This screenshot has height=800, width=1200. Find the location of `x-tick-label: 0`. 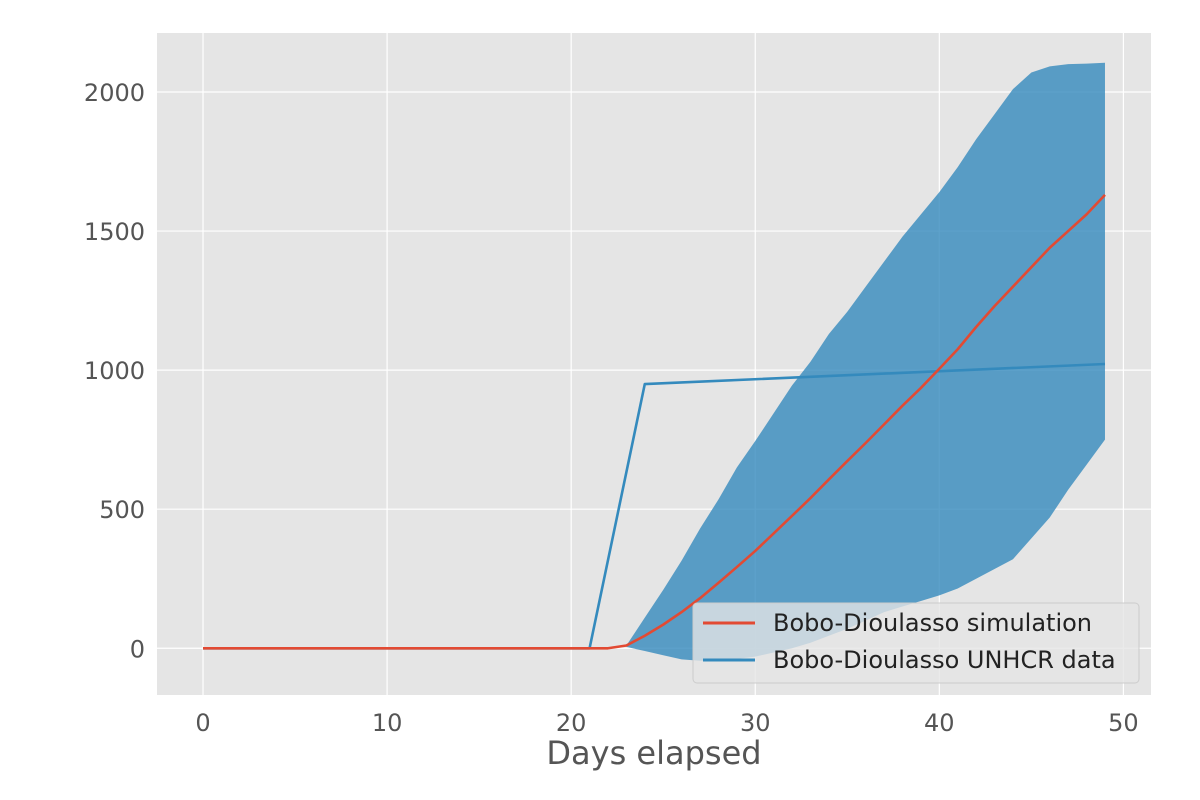

x-tick-label: 0 is located at coordinates (202, 723).